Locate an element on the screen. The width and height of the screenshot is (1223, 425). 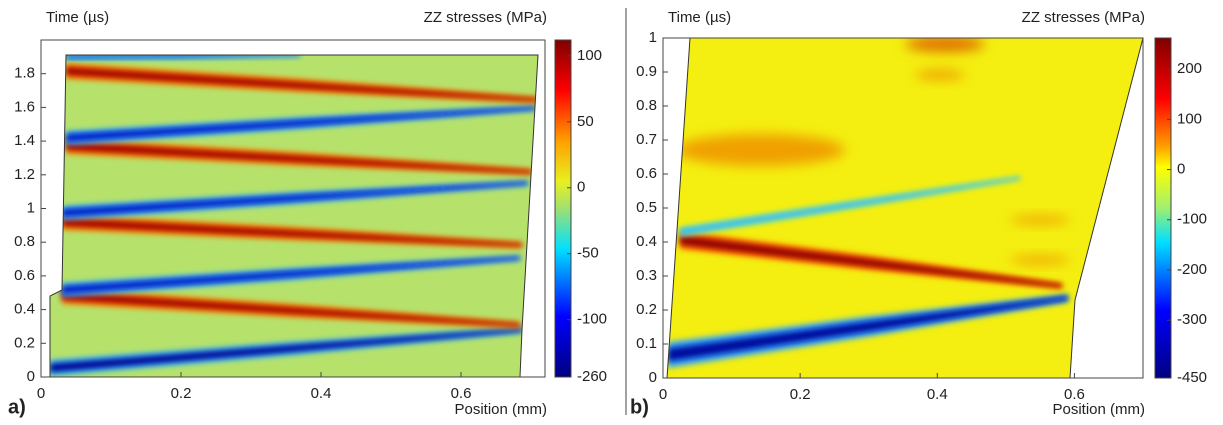
y-tick-label: 0.1 is located at coordinates (646, 343).